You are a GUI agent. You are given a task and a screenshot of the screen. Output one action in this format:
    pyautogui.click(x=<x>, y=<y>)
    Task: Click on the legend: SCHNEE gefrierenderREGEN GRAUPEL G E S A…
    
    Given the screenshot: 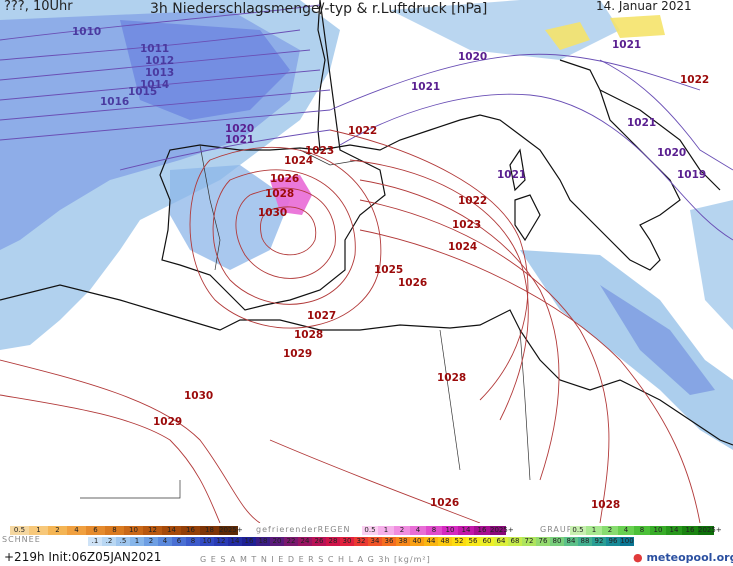 What is the action you would take?
    pyautogui.click(x=366, y=544)
    